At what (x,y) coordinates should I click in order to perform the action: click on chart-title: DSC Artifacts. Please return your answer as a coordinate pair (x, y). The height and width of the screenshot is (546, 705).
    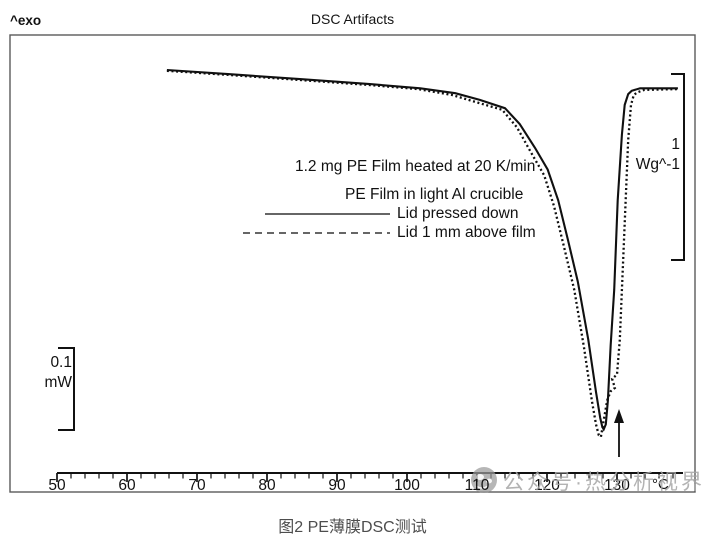
    Looking at the image, I should click on (352, 19).